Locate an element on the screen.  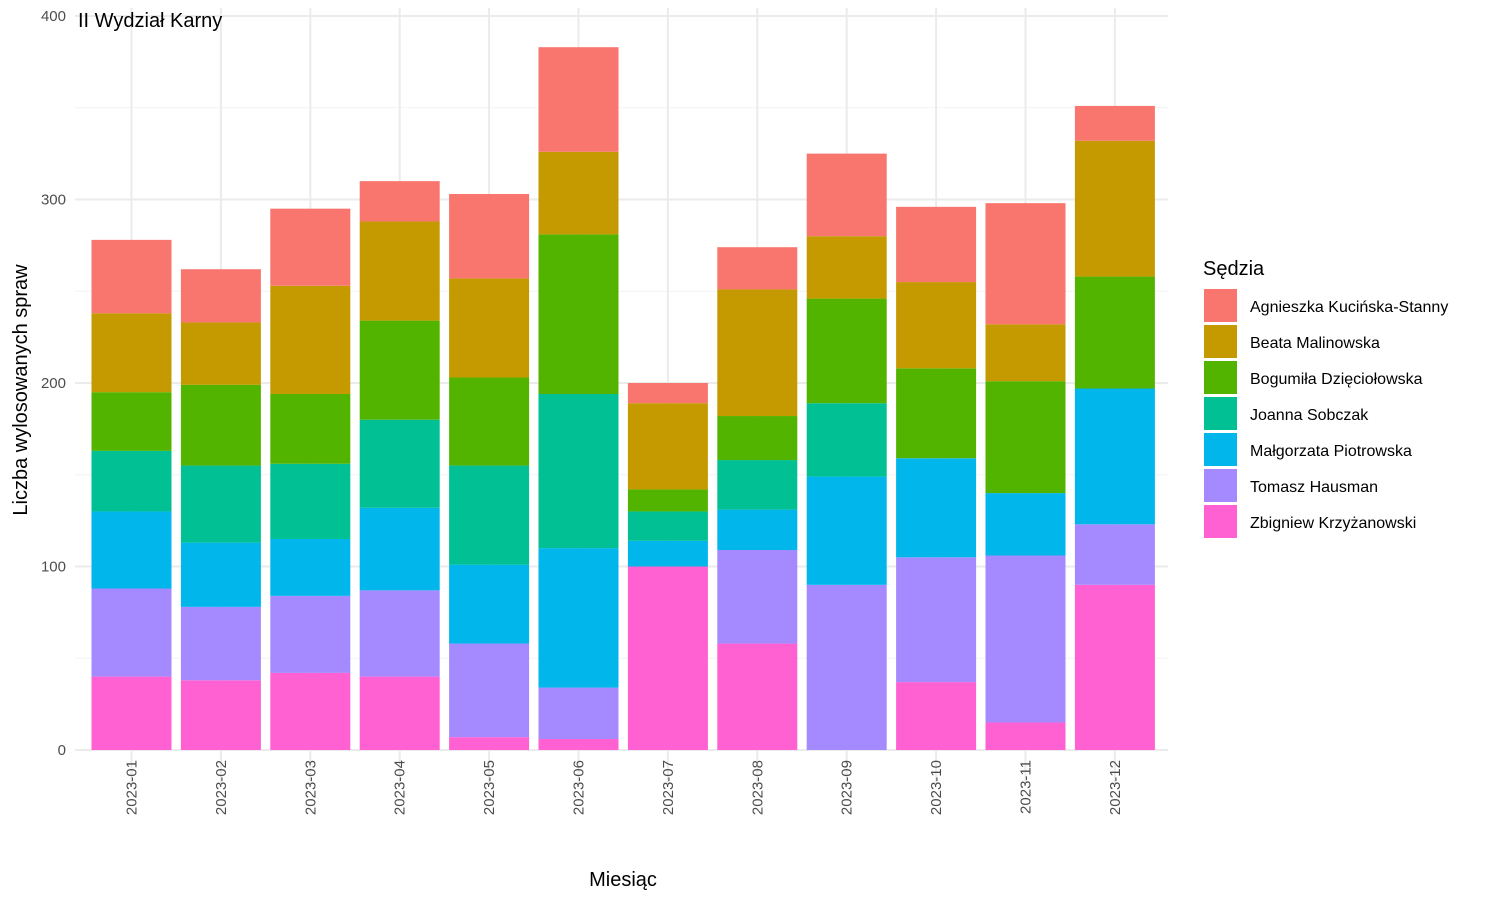
y-tick-label: 100 is located at coordinates (53, 567).